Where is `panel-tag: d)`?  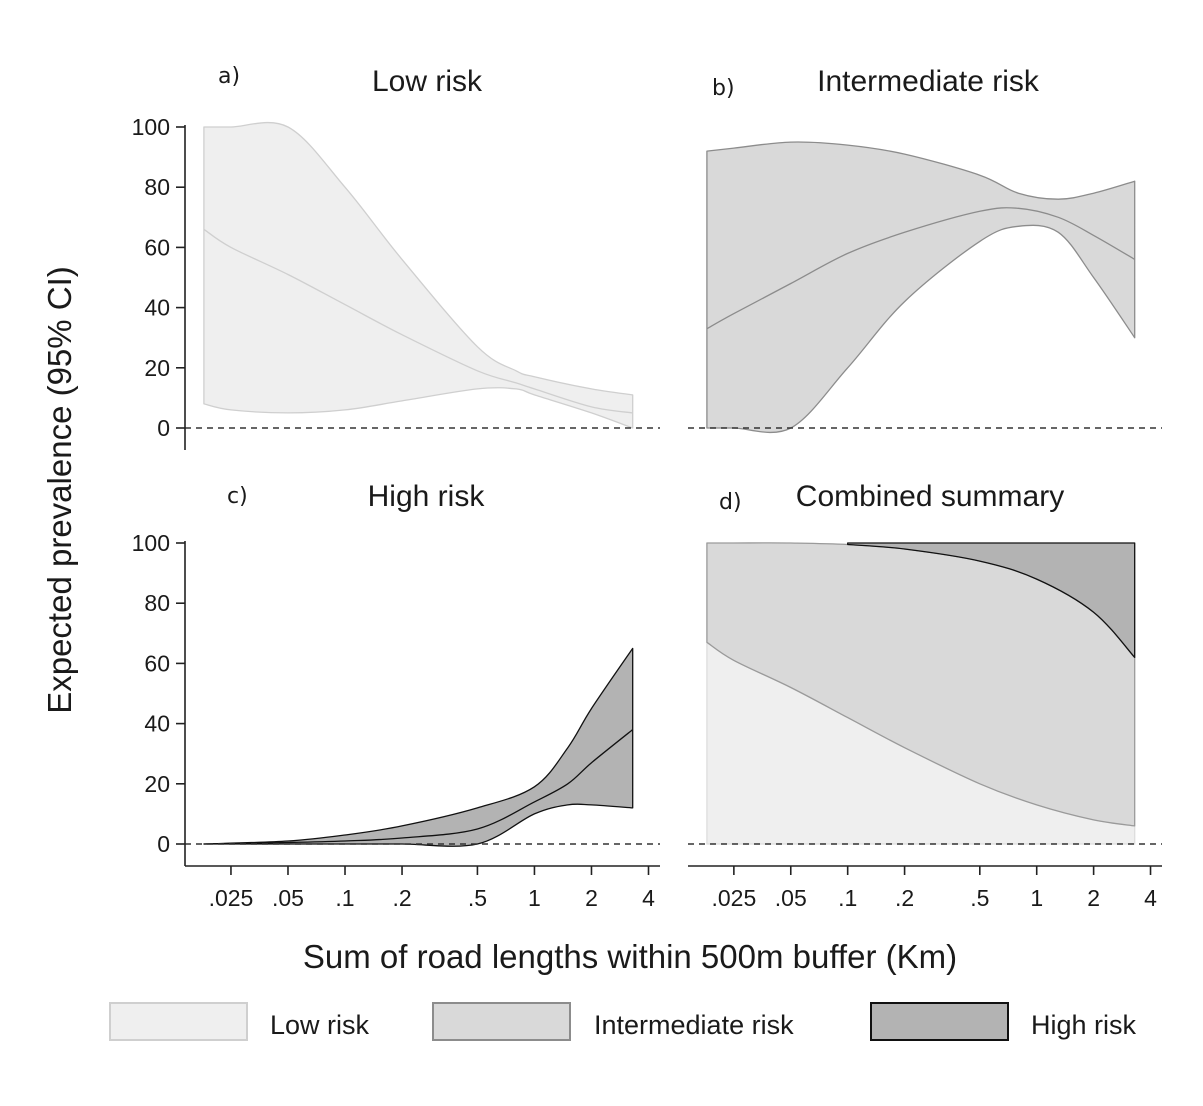 panel-tag: d) is located at coordinates (730, 502).